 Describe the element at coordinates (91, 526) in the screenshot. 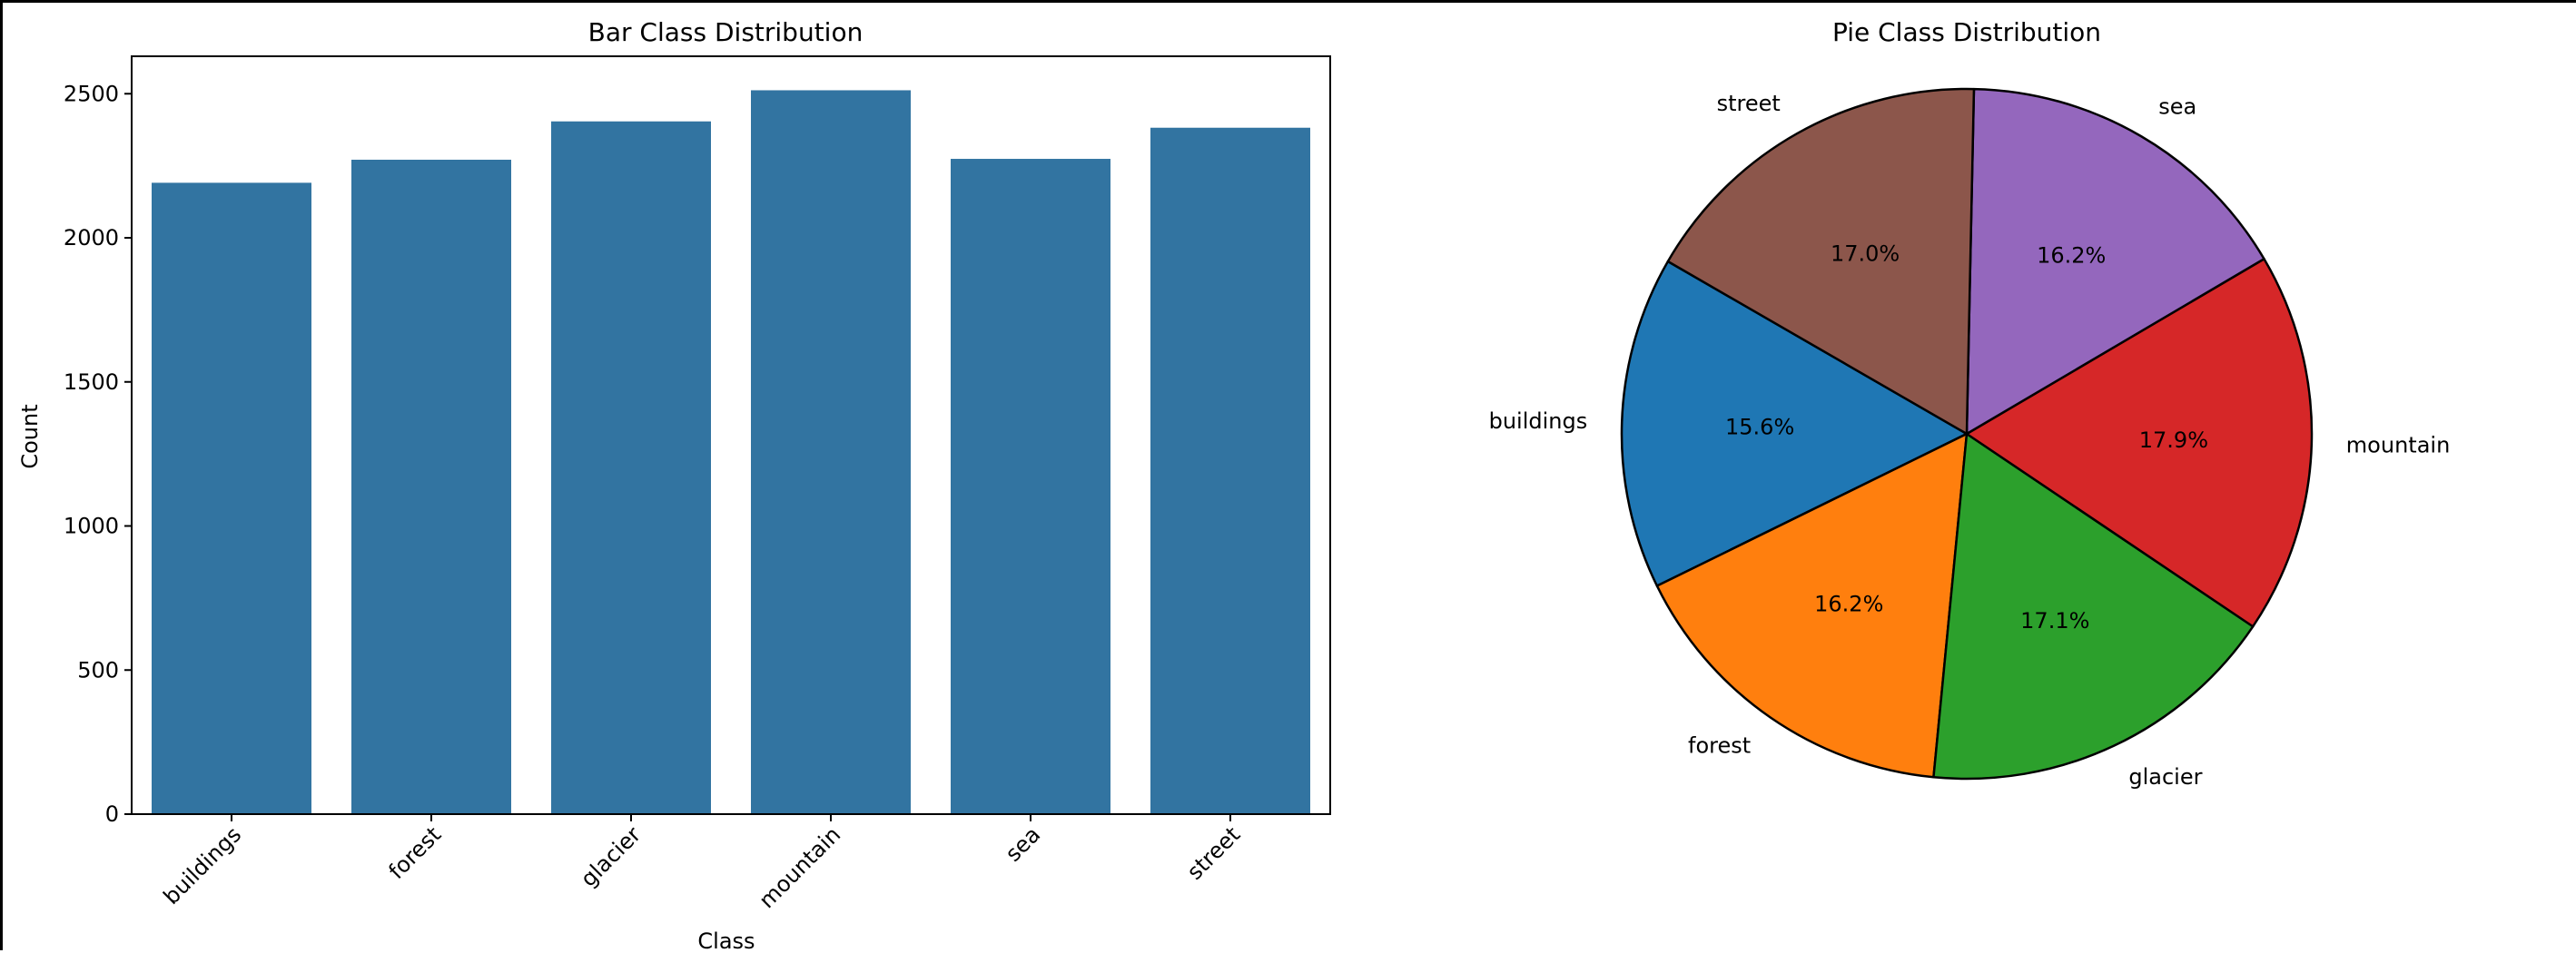

I see `y-tick-label: 1000` at that location.